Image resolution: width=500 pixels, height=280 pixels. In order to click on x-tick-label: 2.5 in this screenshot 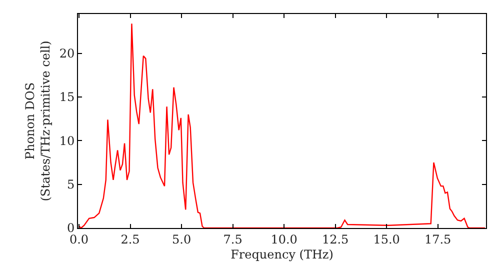, I will do `click(130, 239)`.